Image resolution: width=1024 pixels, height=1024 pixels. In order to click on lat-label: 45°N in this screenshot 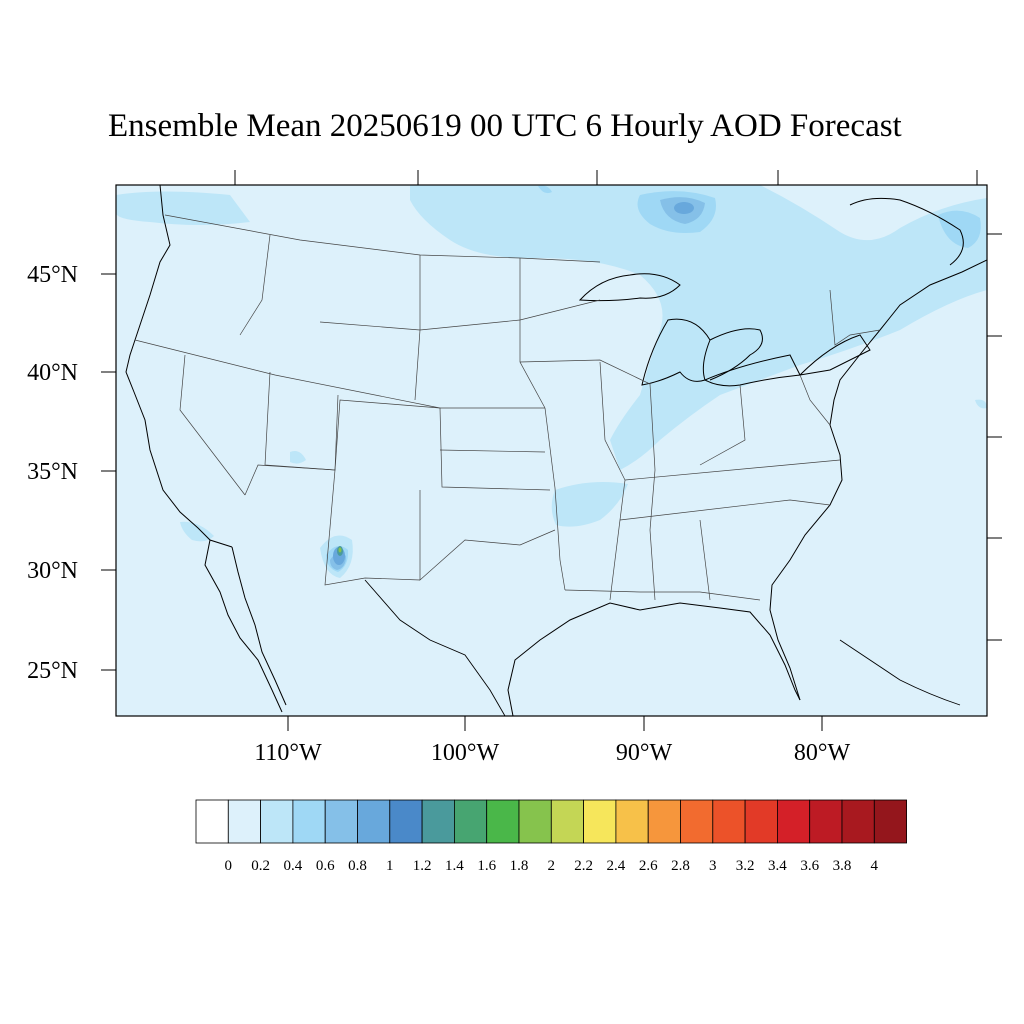, I will do `click(52, 275)`.